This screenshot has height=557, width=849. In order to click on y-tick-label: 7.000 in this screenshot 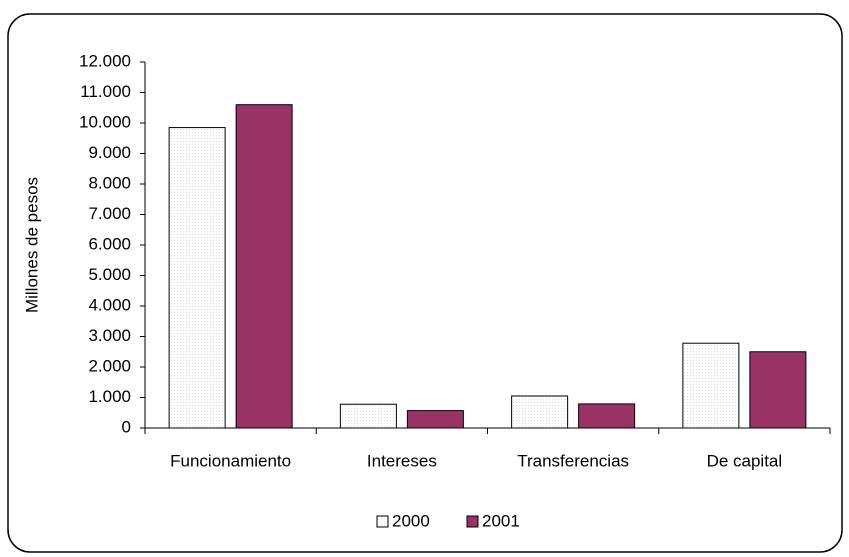, I will do `click(109, 213)`.